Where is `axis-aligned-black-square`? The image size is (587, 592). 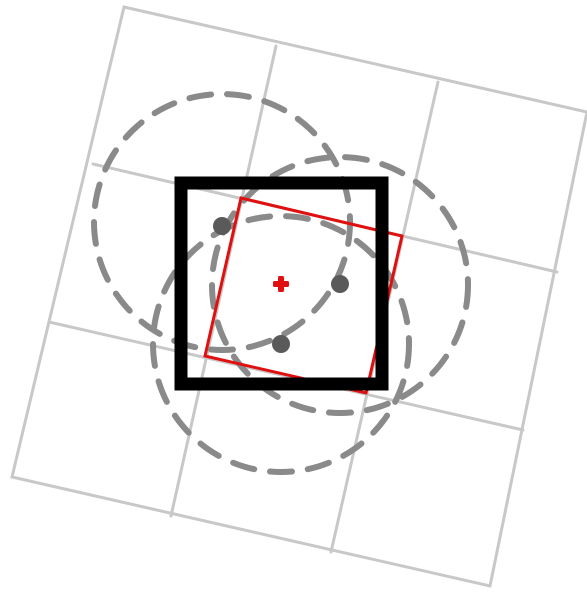 axis-aligned-black-square is located at coordinates (281, 283).